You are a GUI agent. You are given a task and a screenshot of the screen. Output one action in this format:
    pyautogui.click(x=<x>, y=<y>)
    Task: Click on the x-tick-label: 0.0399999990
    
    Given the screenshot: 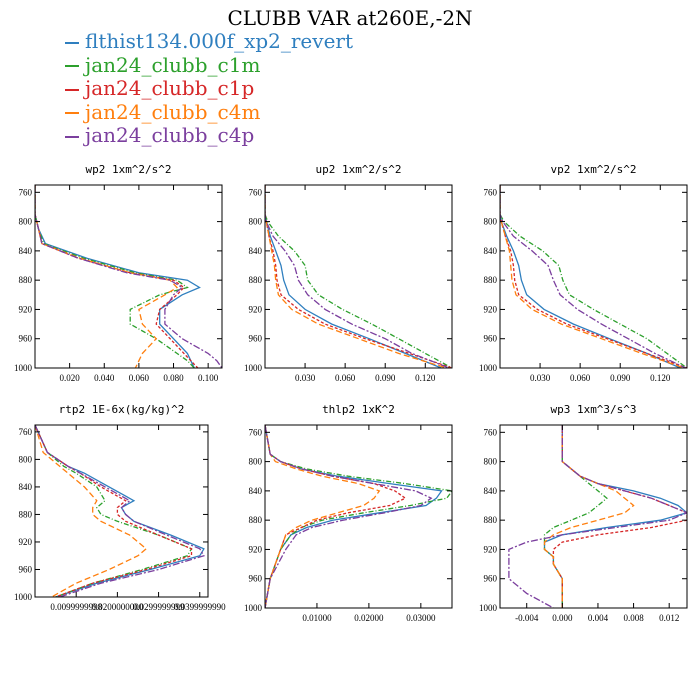 What is the action you would take?
    pyautogui.click(x=200, y=607)
    